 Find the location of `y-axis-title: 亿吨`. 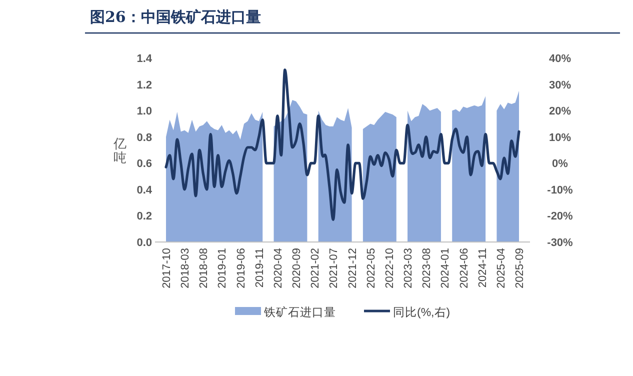

y-axis-title: 亿吨 is located at coordinates (119, 150).